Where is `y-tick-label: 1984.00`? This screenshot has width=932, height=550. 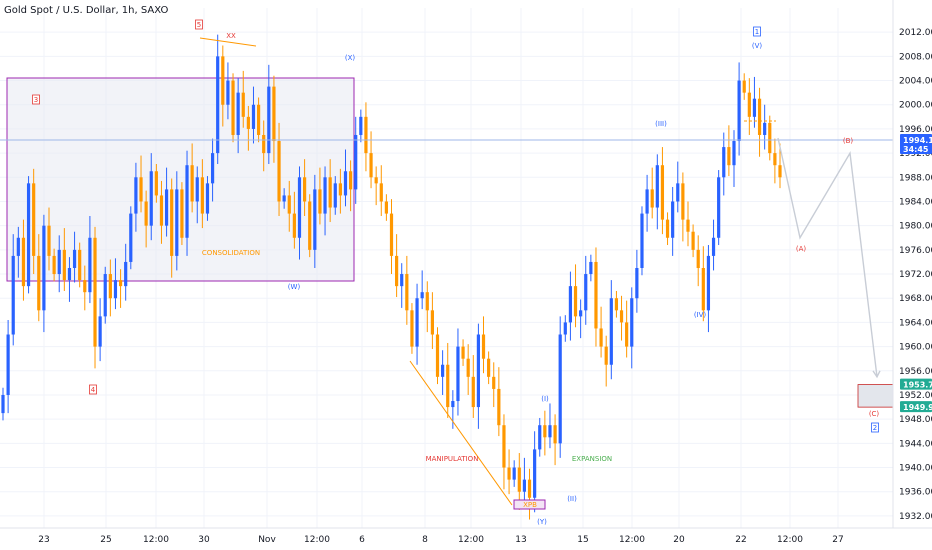
y-tick-label: 1984.00 is located at coordinates (915, 202).